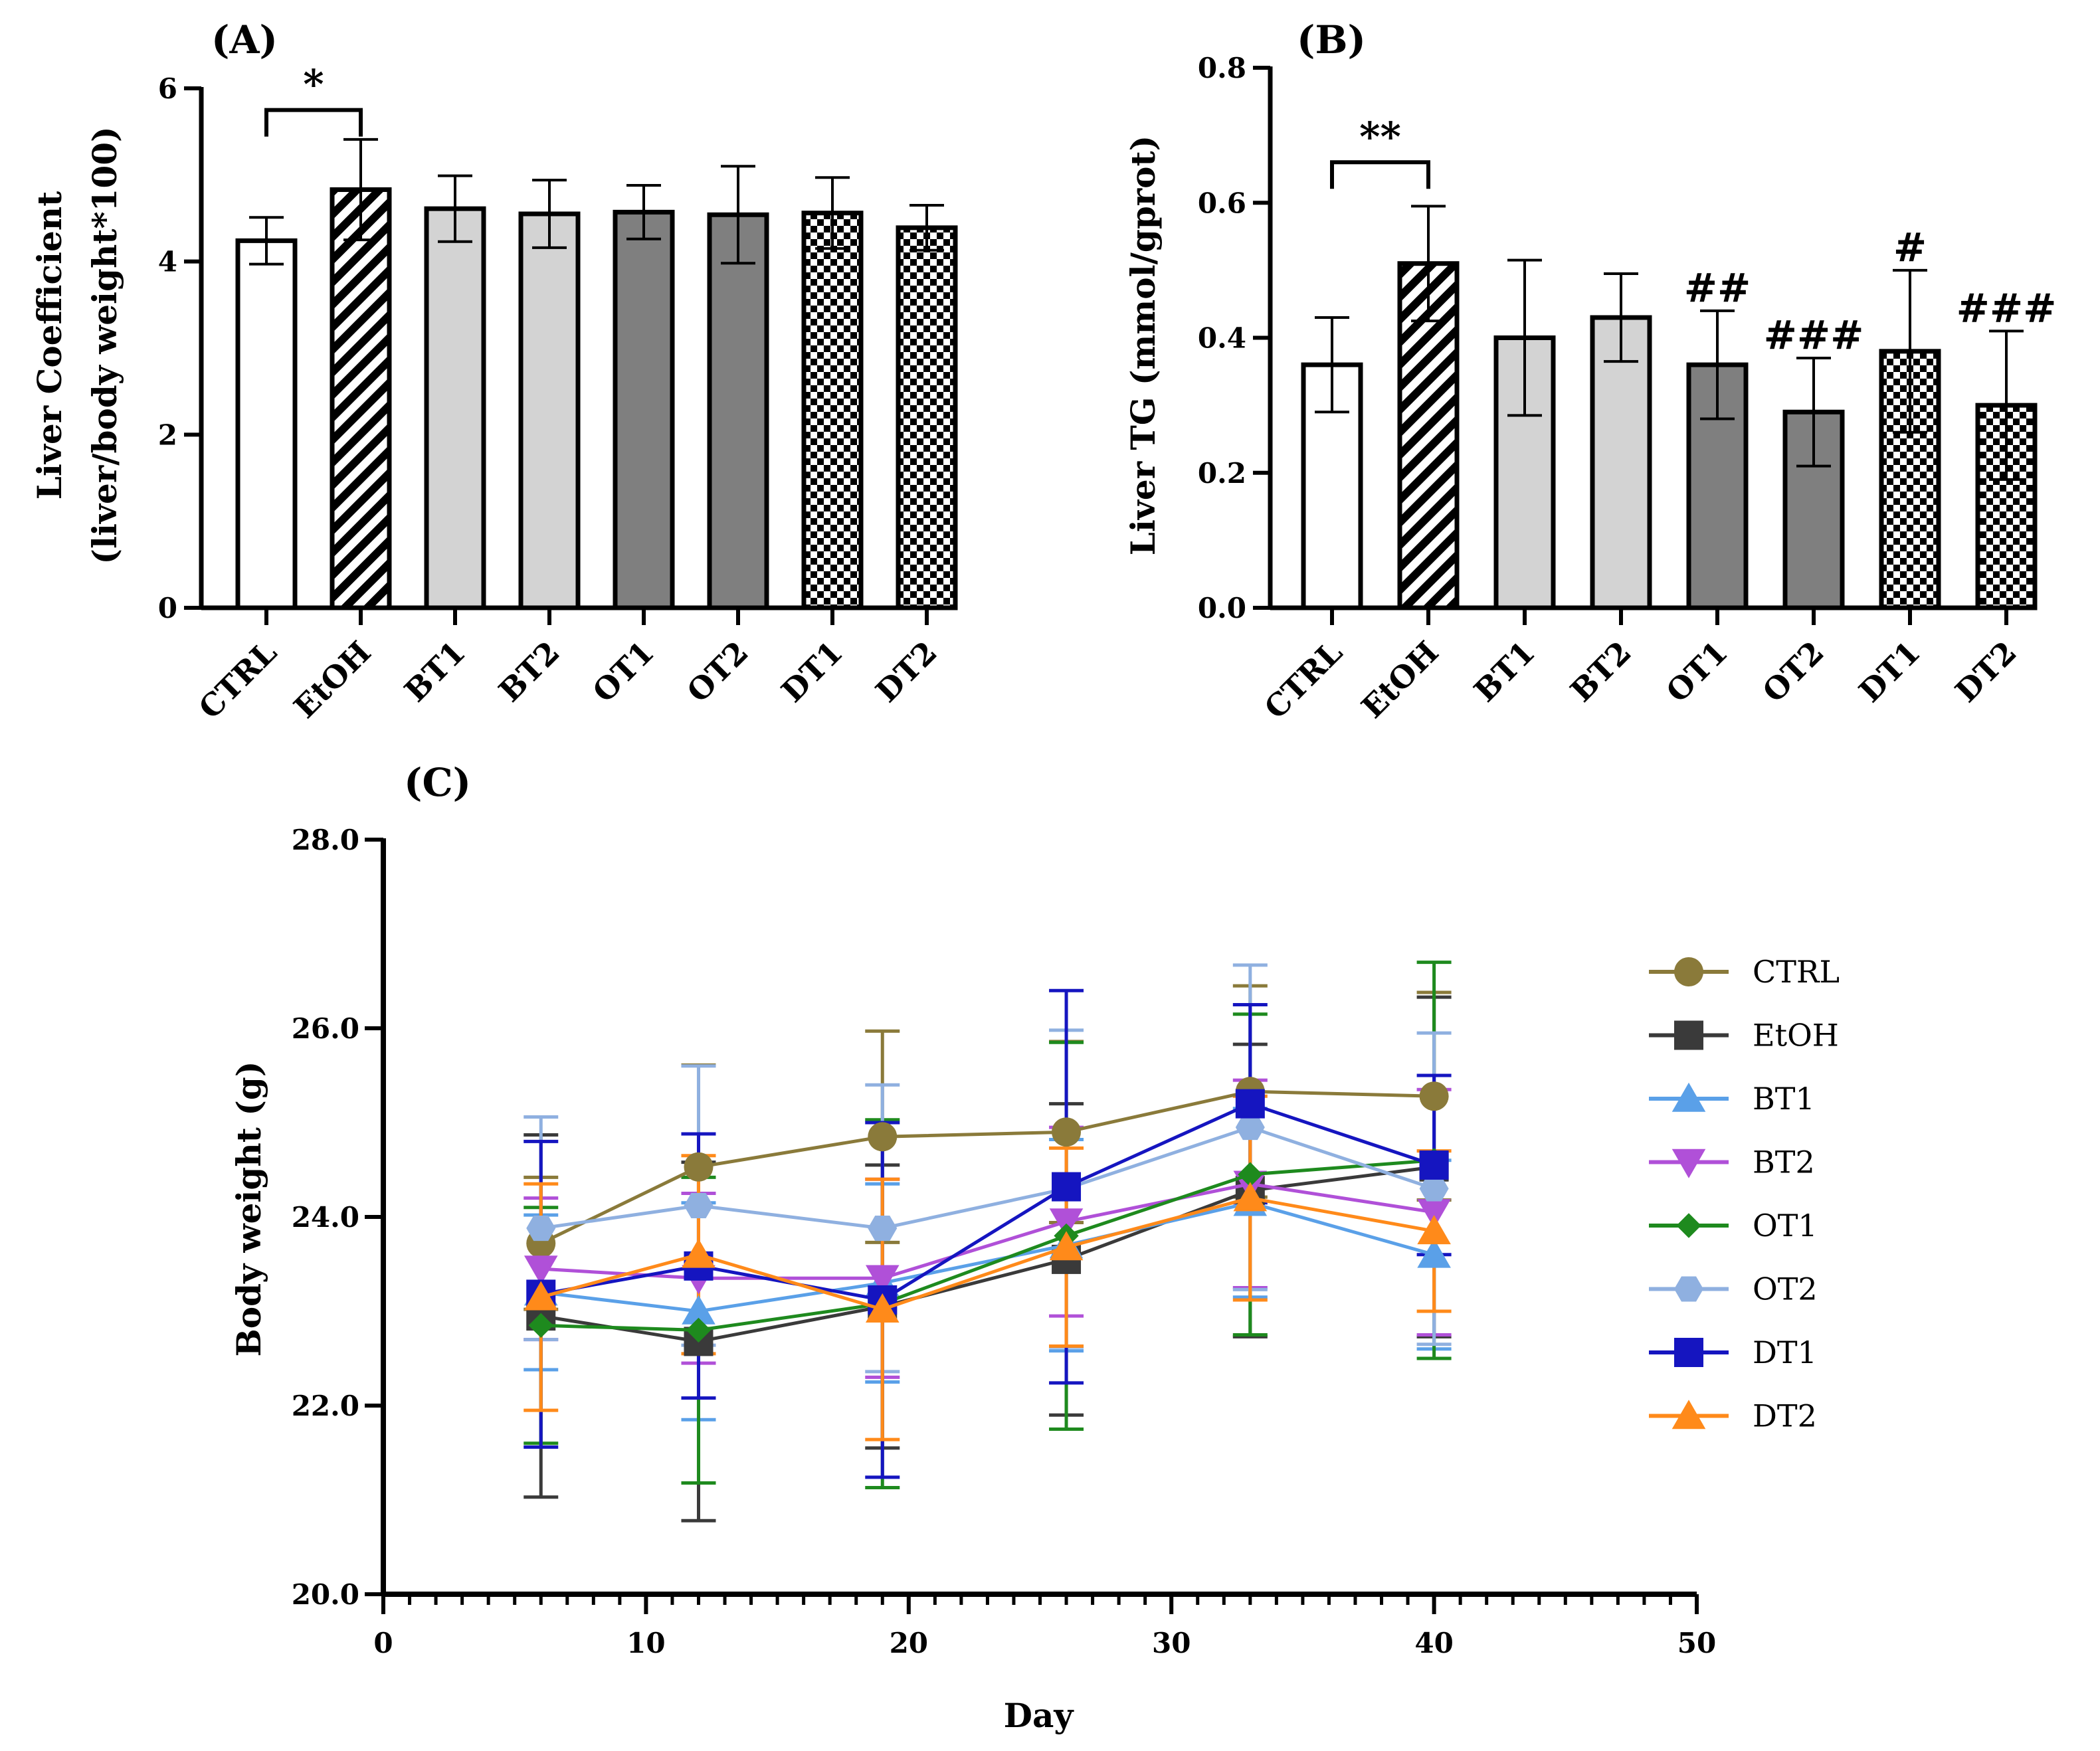 The height and width of the screenshot is (1751, 2100). Describe the element at coordinates (266, 424) in the screenshot. I see `bar-ctrl` at that location.